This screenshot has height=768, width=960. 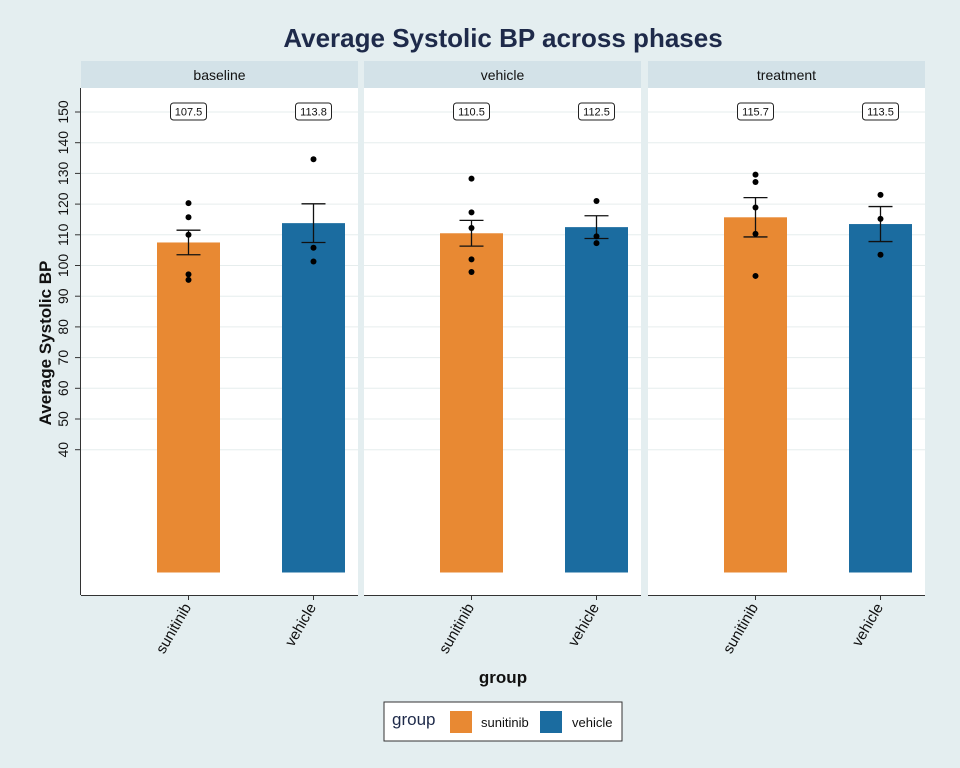 I want to click on y-tick-label: 60, so click(x=63, y=388).